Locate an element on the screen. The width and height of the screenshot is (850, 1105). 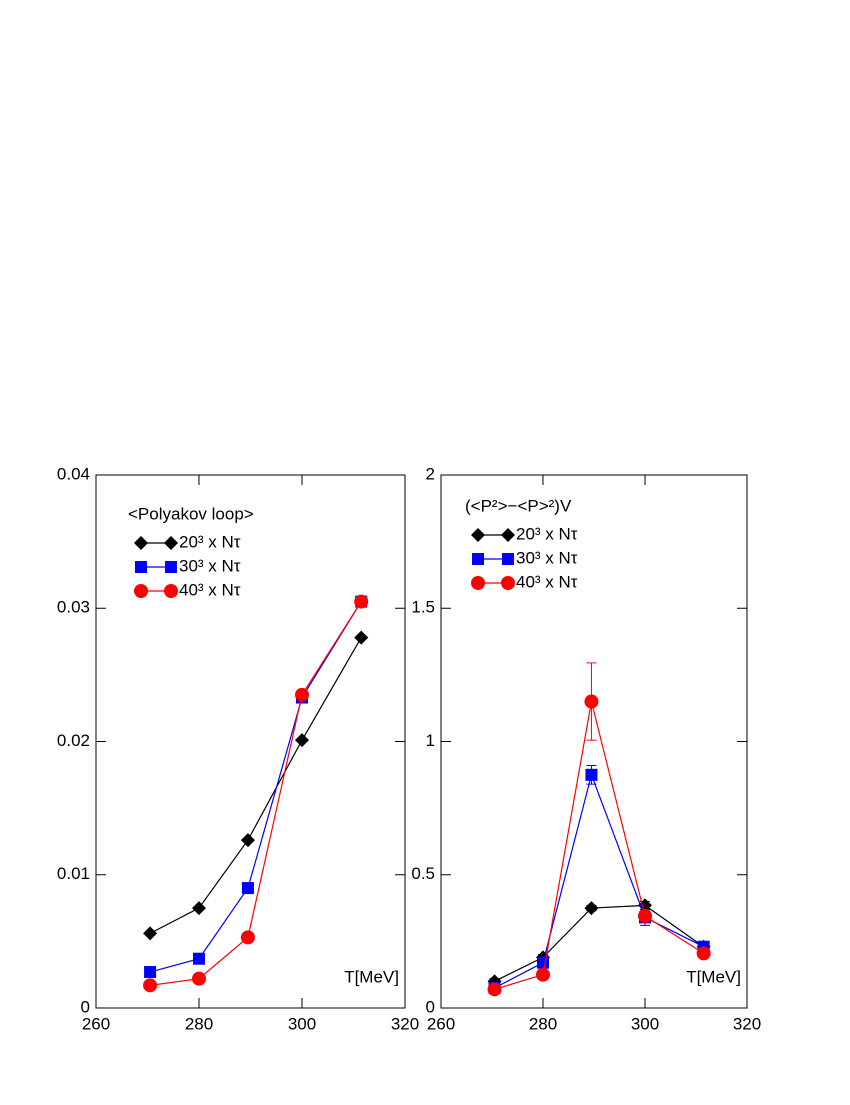
y-tick-label: 0.5 is located at coordinates (423, 873).